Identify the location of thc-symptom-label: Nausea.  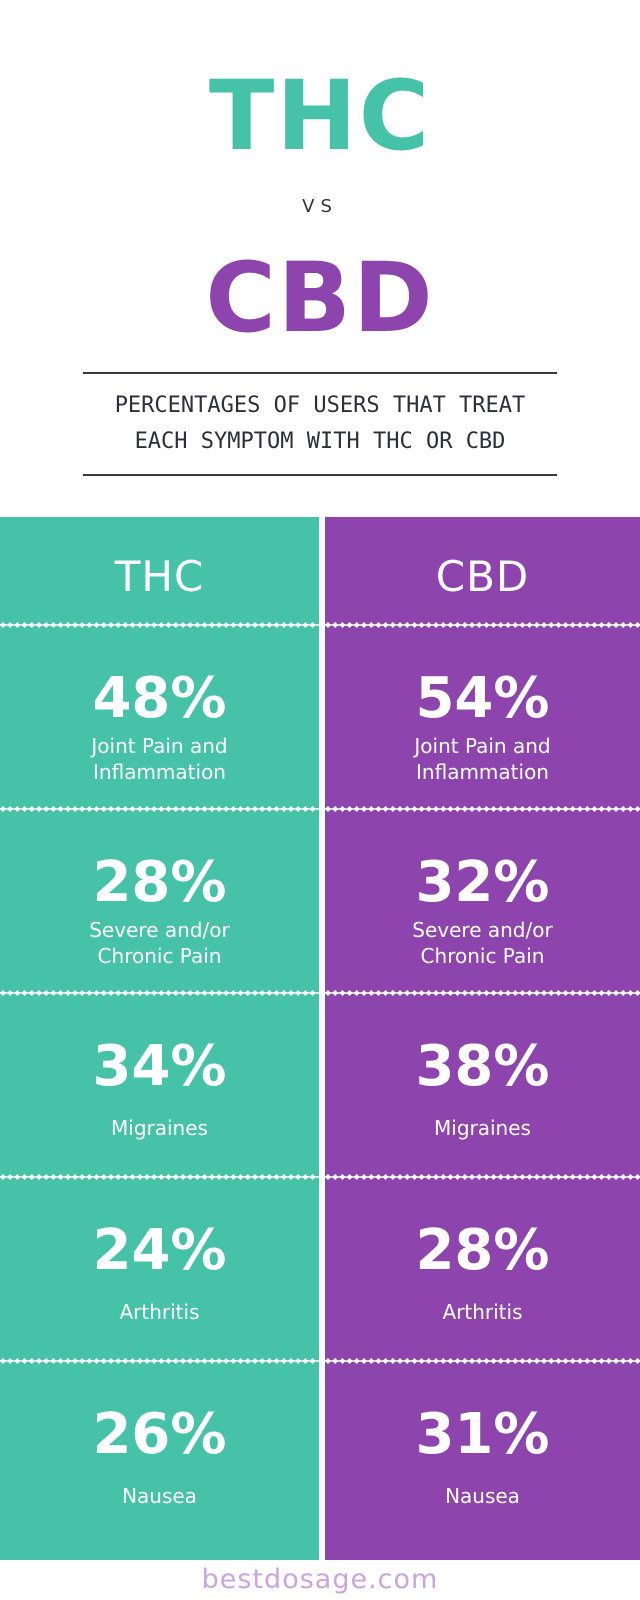
(159, 1496).